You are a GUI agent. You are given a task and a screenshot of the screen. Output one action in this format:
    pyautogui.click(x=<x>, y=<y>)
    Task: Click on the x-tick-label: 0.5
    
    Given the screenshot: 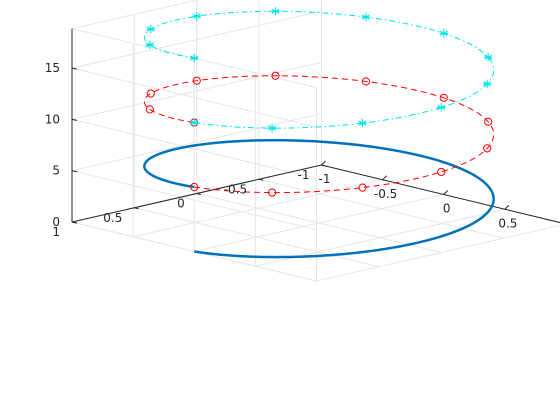 What is the action you would take?
    pyautogui.click(x=507, y=223)
    